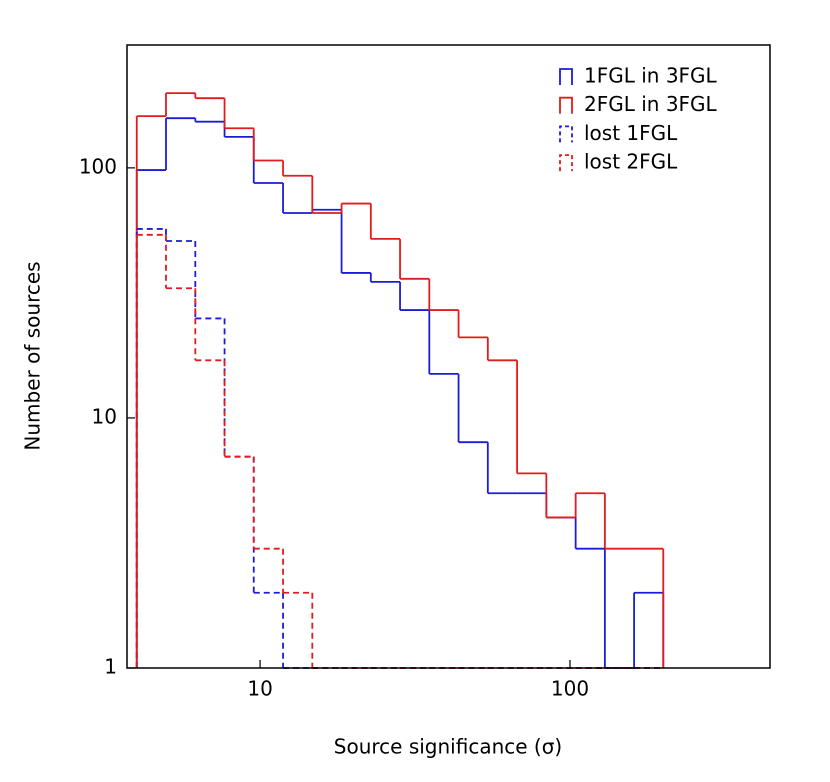 Image resolution: width=830 pixels, height=782 pixels. What do you see at coordinates (104, 416) in the screenshot?
I see `y-tick-label: 10` at bounding box center [104, 416].